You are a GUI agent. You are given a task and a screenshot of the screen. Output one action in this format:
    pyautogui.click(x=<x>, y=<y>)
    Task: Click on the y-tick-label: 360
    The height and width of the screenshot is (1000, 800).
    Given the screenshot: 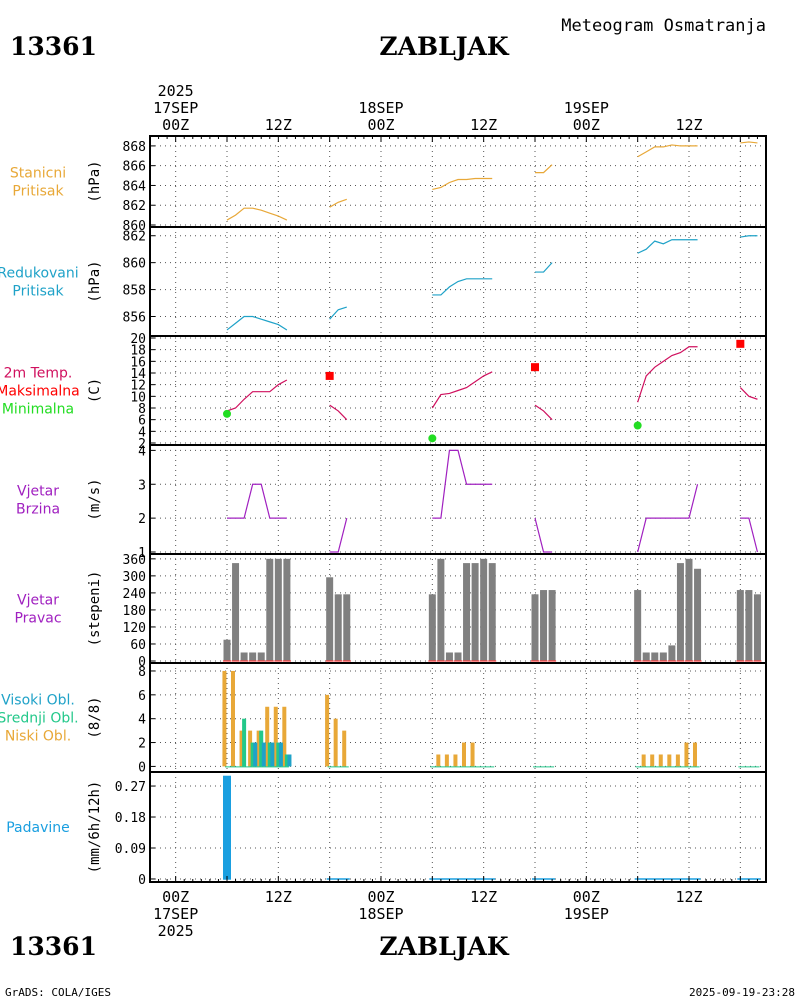 What is the action you would take?
    pyautogui.click(x=134, y=560)
    